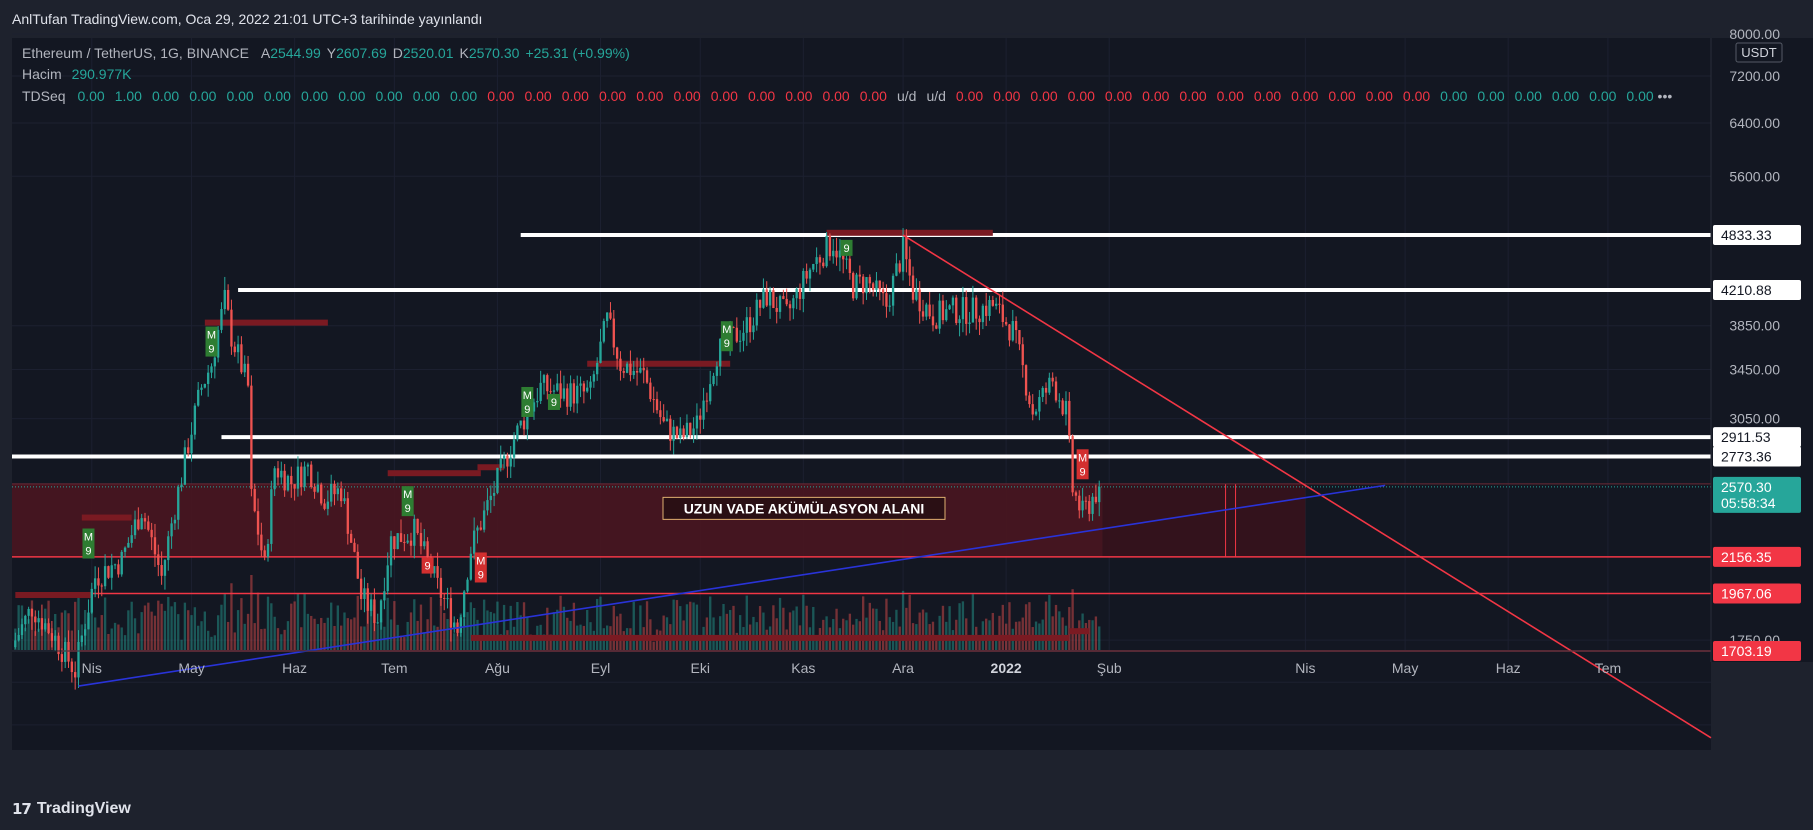  I want to click on tradingview-logo-icon: 17, so click(22, 809).